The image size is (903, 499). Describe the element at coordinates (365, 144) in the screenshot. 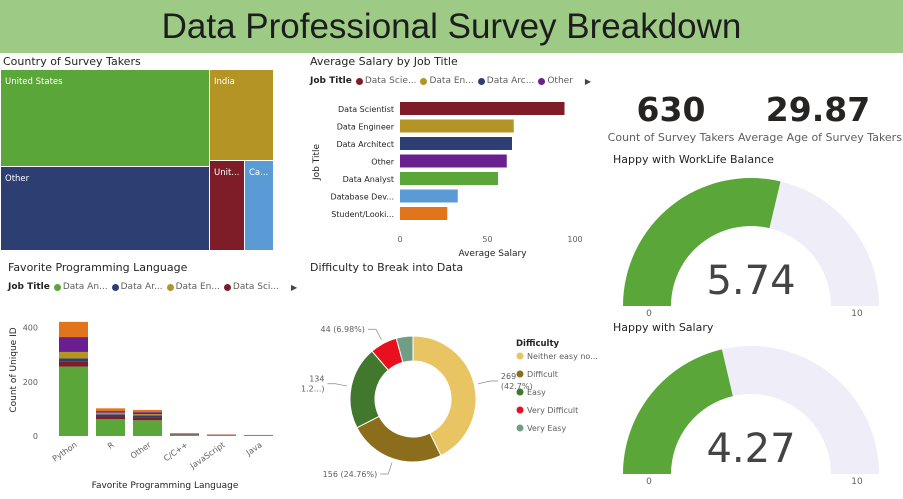

I see `salary-category-label: Data Architect` at that location.